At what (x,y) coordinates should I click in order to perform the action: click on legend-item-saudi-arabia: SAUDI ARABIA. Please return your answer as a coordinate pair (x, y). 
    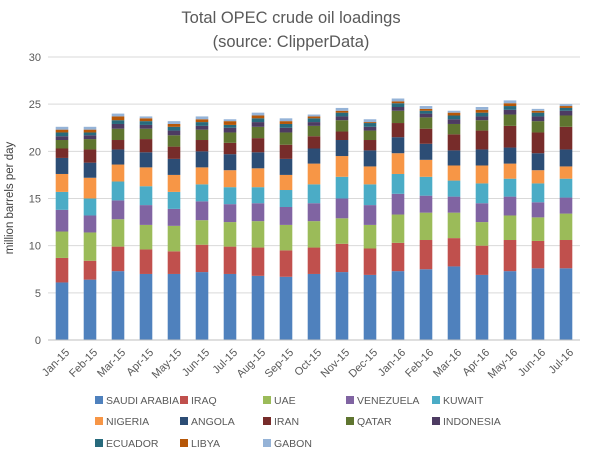
    Looking at the image, I should click on (137, 401).